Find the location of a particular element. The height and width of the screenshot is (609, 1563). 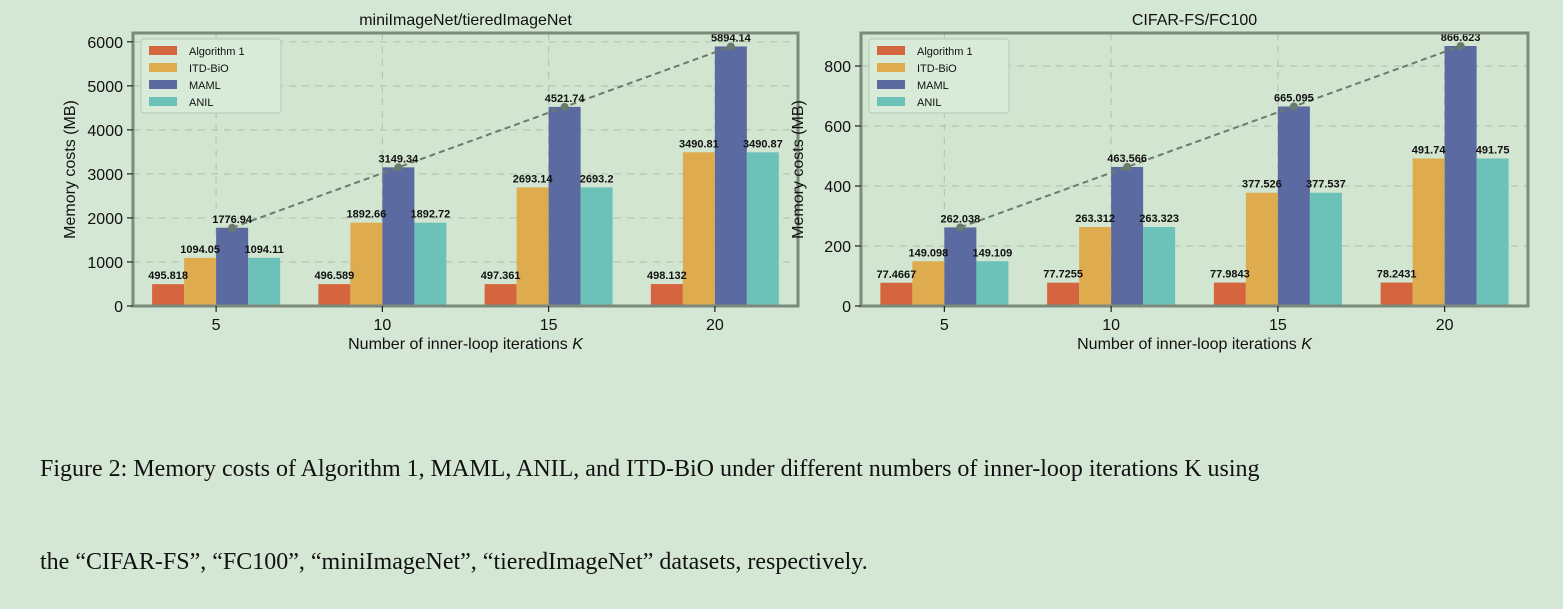

trend-line is located at coordinates (481, 137).